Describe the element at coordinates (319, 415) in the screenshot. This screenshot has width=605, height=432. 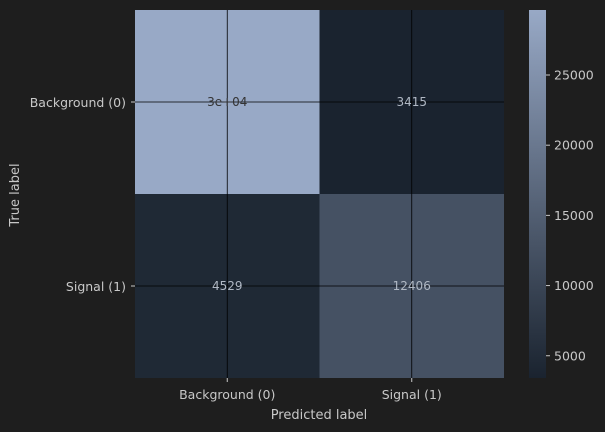
I see `x-axis-label: Predicted label` at that location.